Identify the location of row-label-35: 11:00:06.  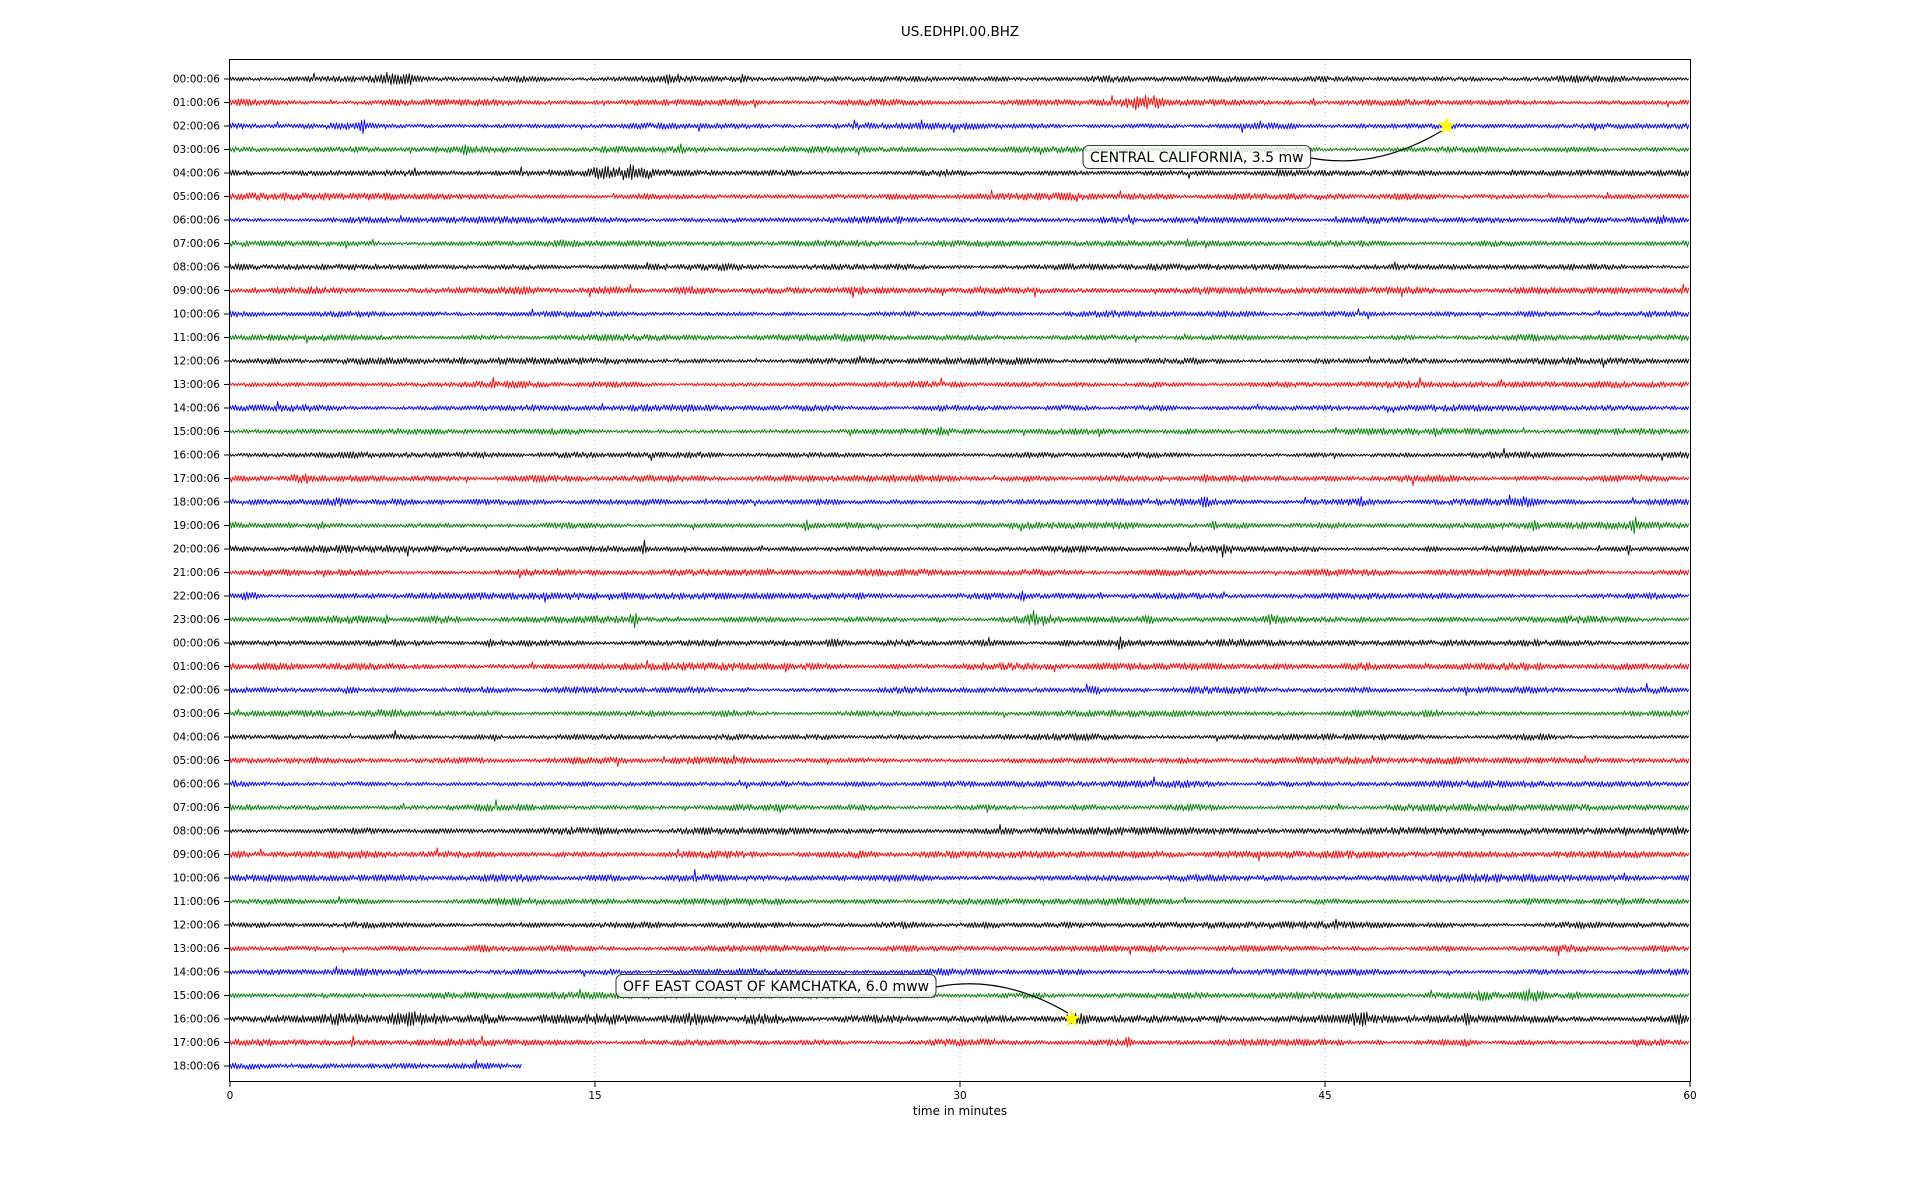
(196, 902).